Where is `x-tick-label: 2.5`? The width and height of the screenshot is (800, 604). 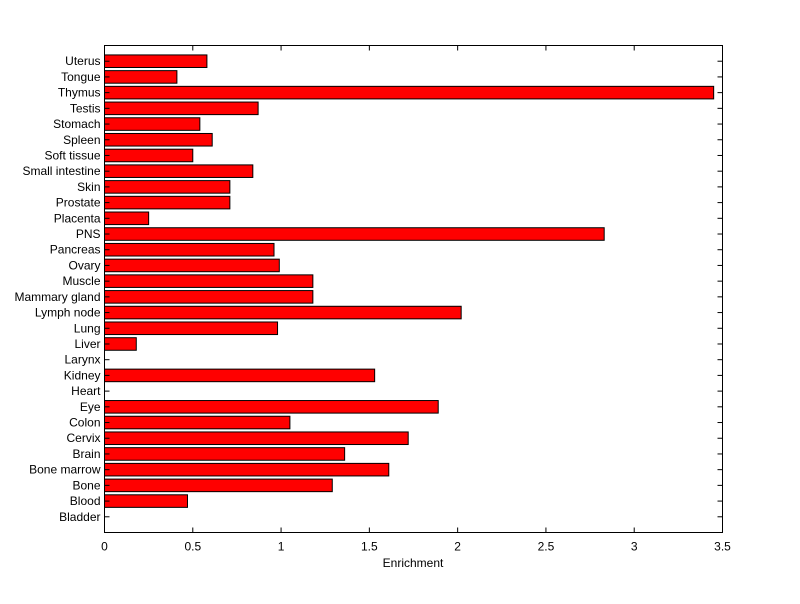
x-tick-label: 2.5 is located at coordinates (546, 547).